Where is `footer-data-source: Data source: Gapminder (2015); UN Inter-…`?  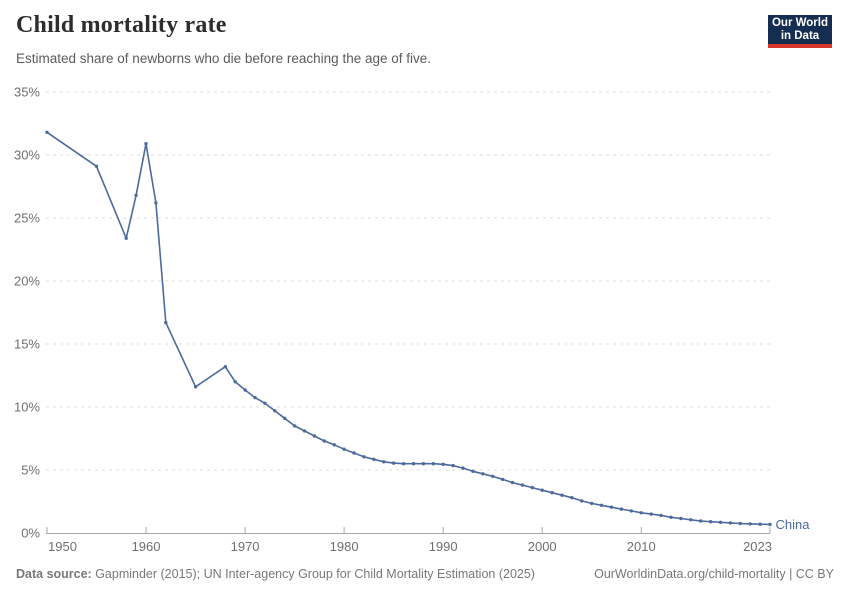
footer-data-source: Data source: Gapminder (2015); UN Inter-… is located at coordinates (275, 574).